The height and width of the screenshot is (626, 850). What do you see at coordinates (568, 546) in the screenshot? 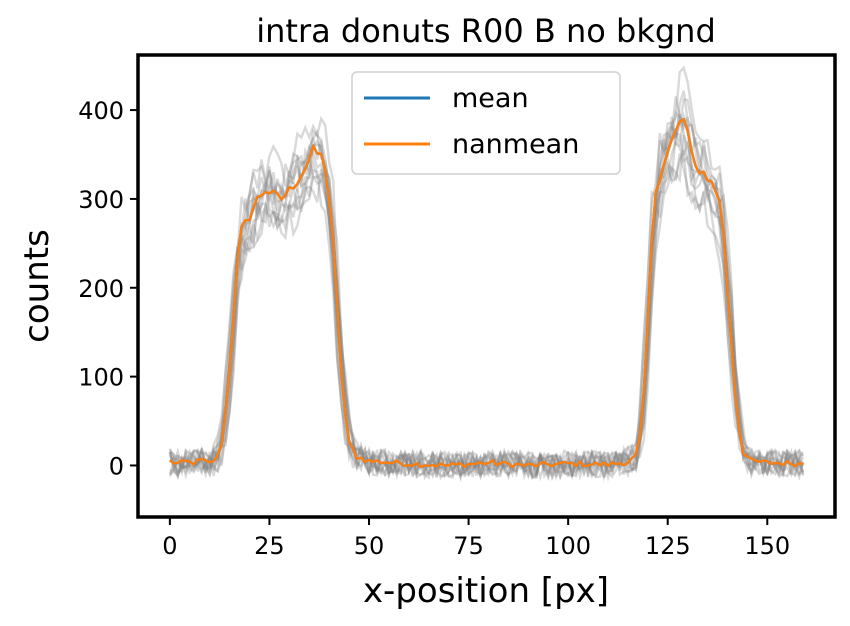
I see `x-tick-label: 100` at bounding box center [568, 546].